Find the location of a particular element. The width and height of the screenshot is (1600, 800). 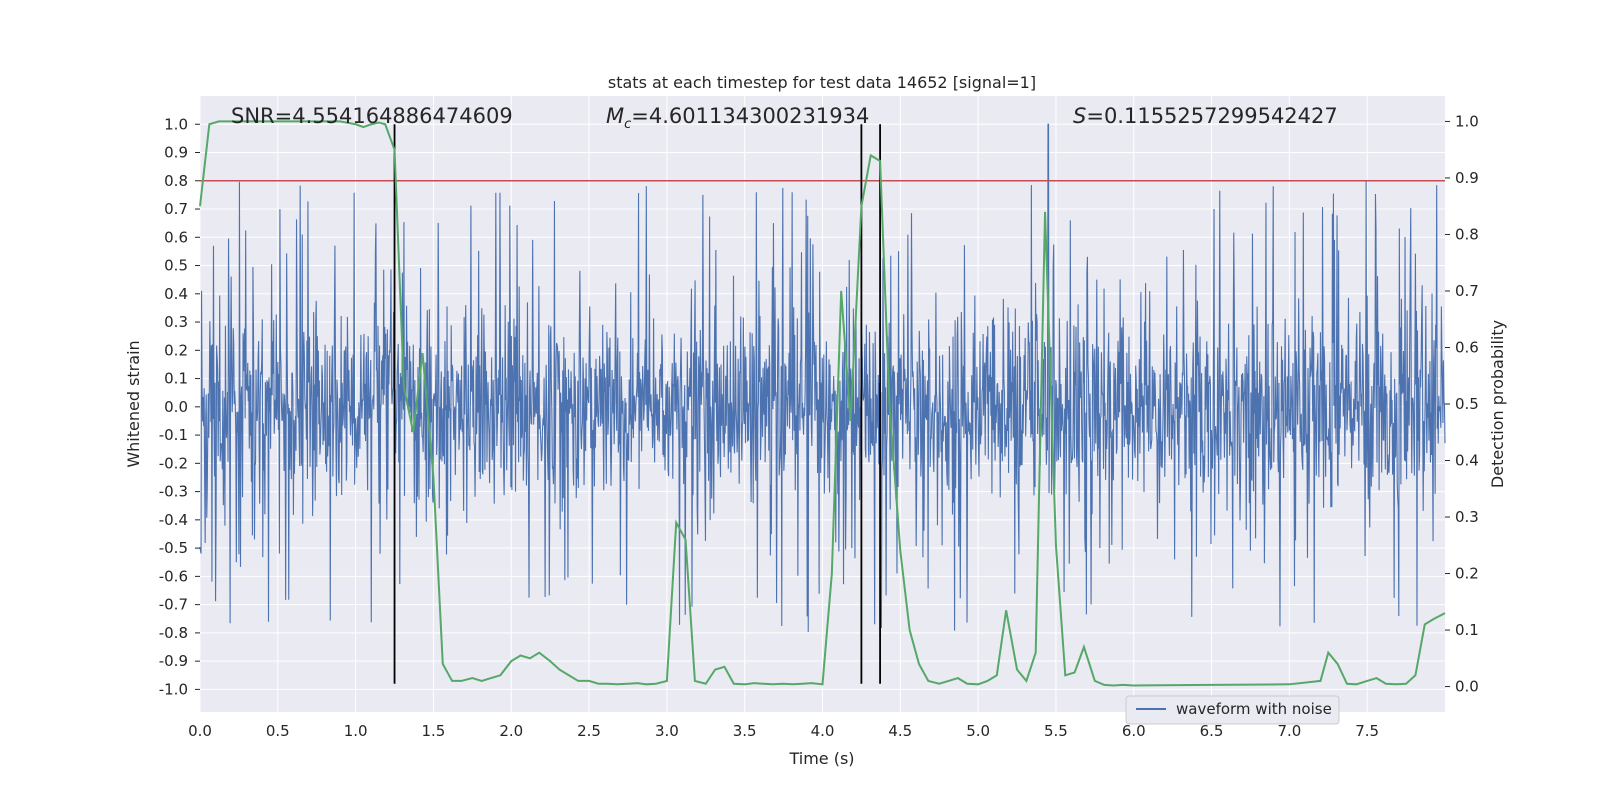

y2-tick-label: 1.0 is located at coordinates (1467, 121).